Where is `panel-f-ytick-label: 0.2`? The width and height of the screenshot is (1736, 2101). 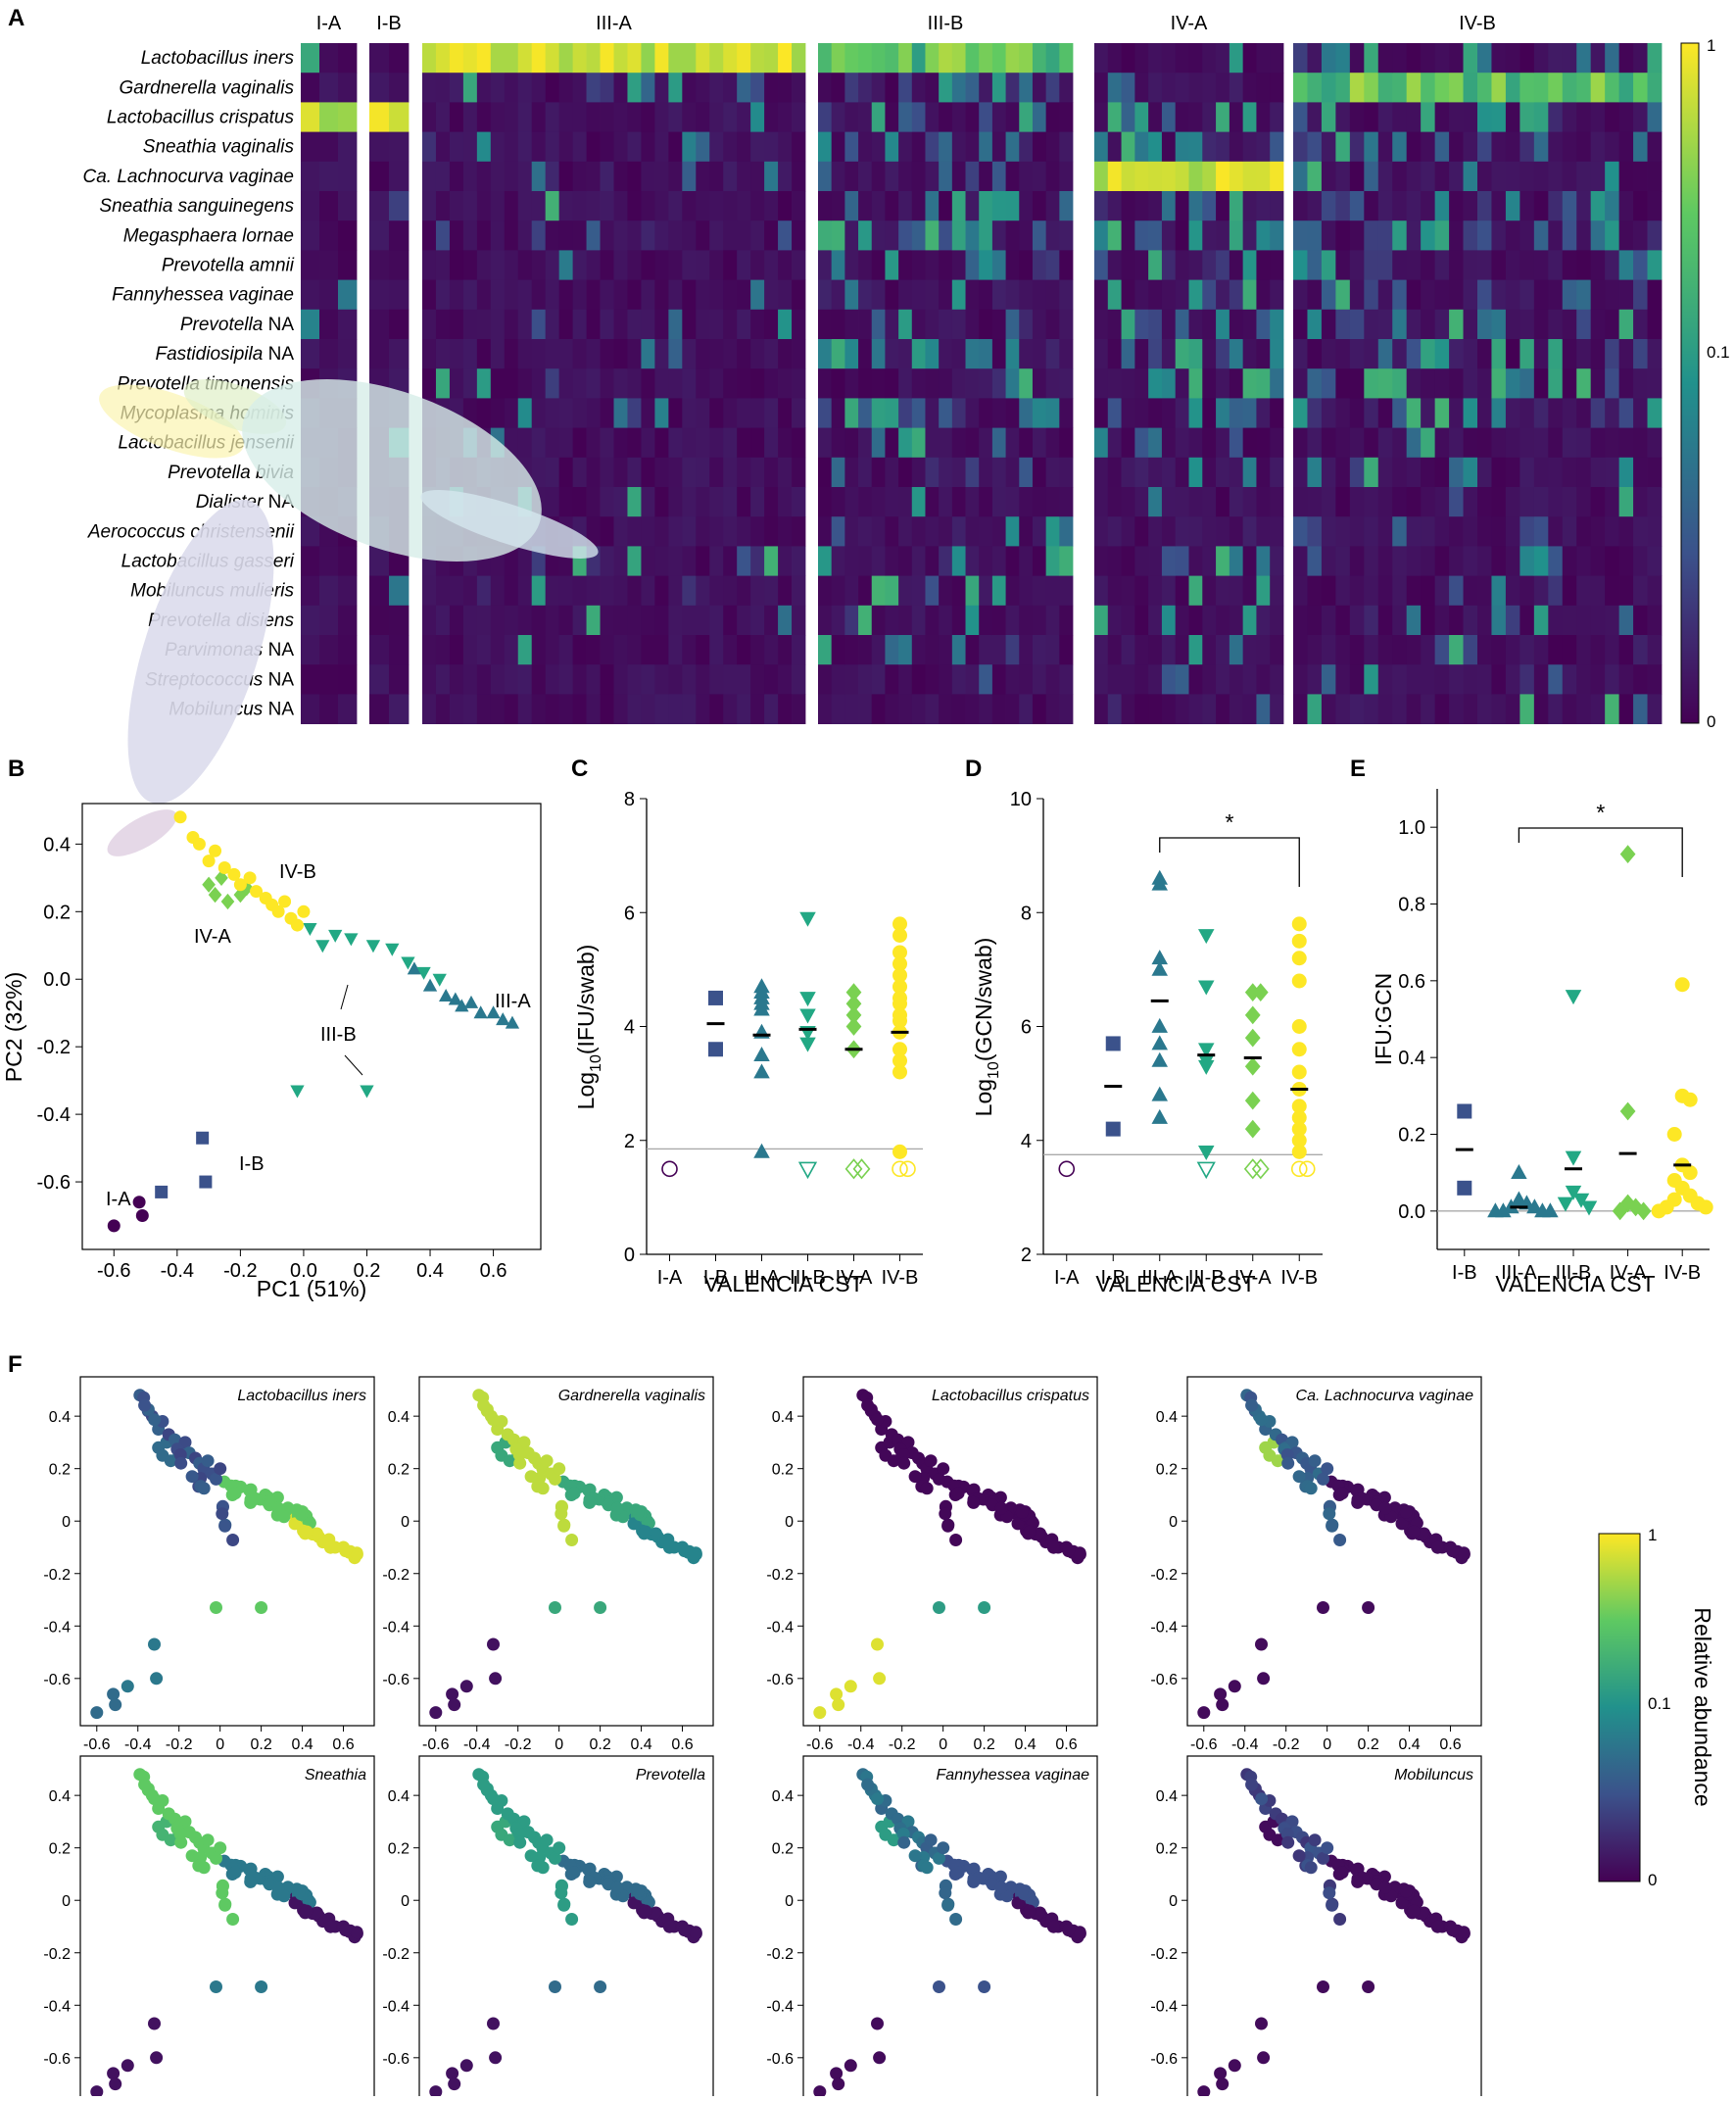
panel-f-ytick-label: 0.2 is located at coordinates (783, 1470).